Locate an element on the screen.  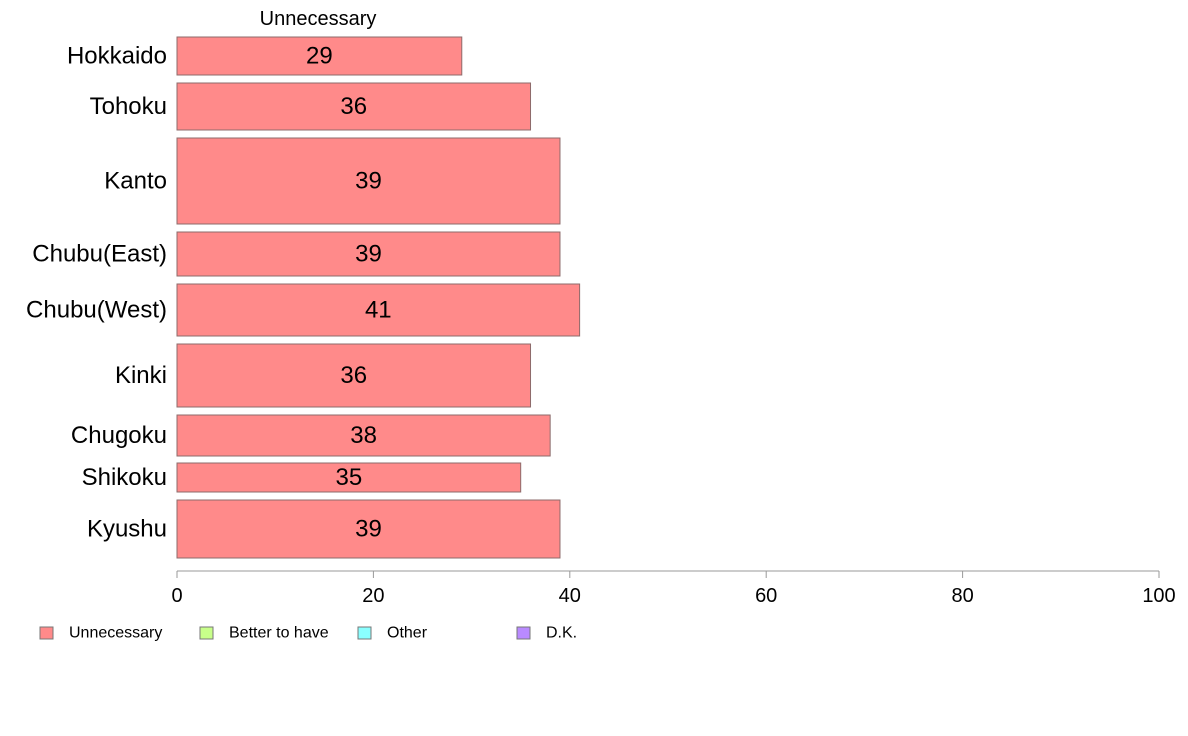
legend-label: Unnecessary is located at coordinates (115, 633).